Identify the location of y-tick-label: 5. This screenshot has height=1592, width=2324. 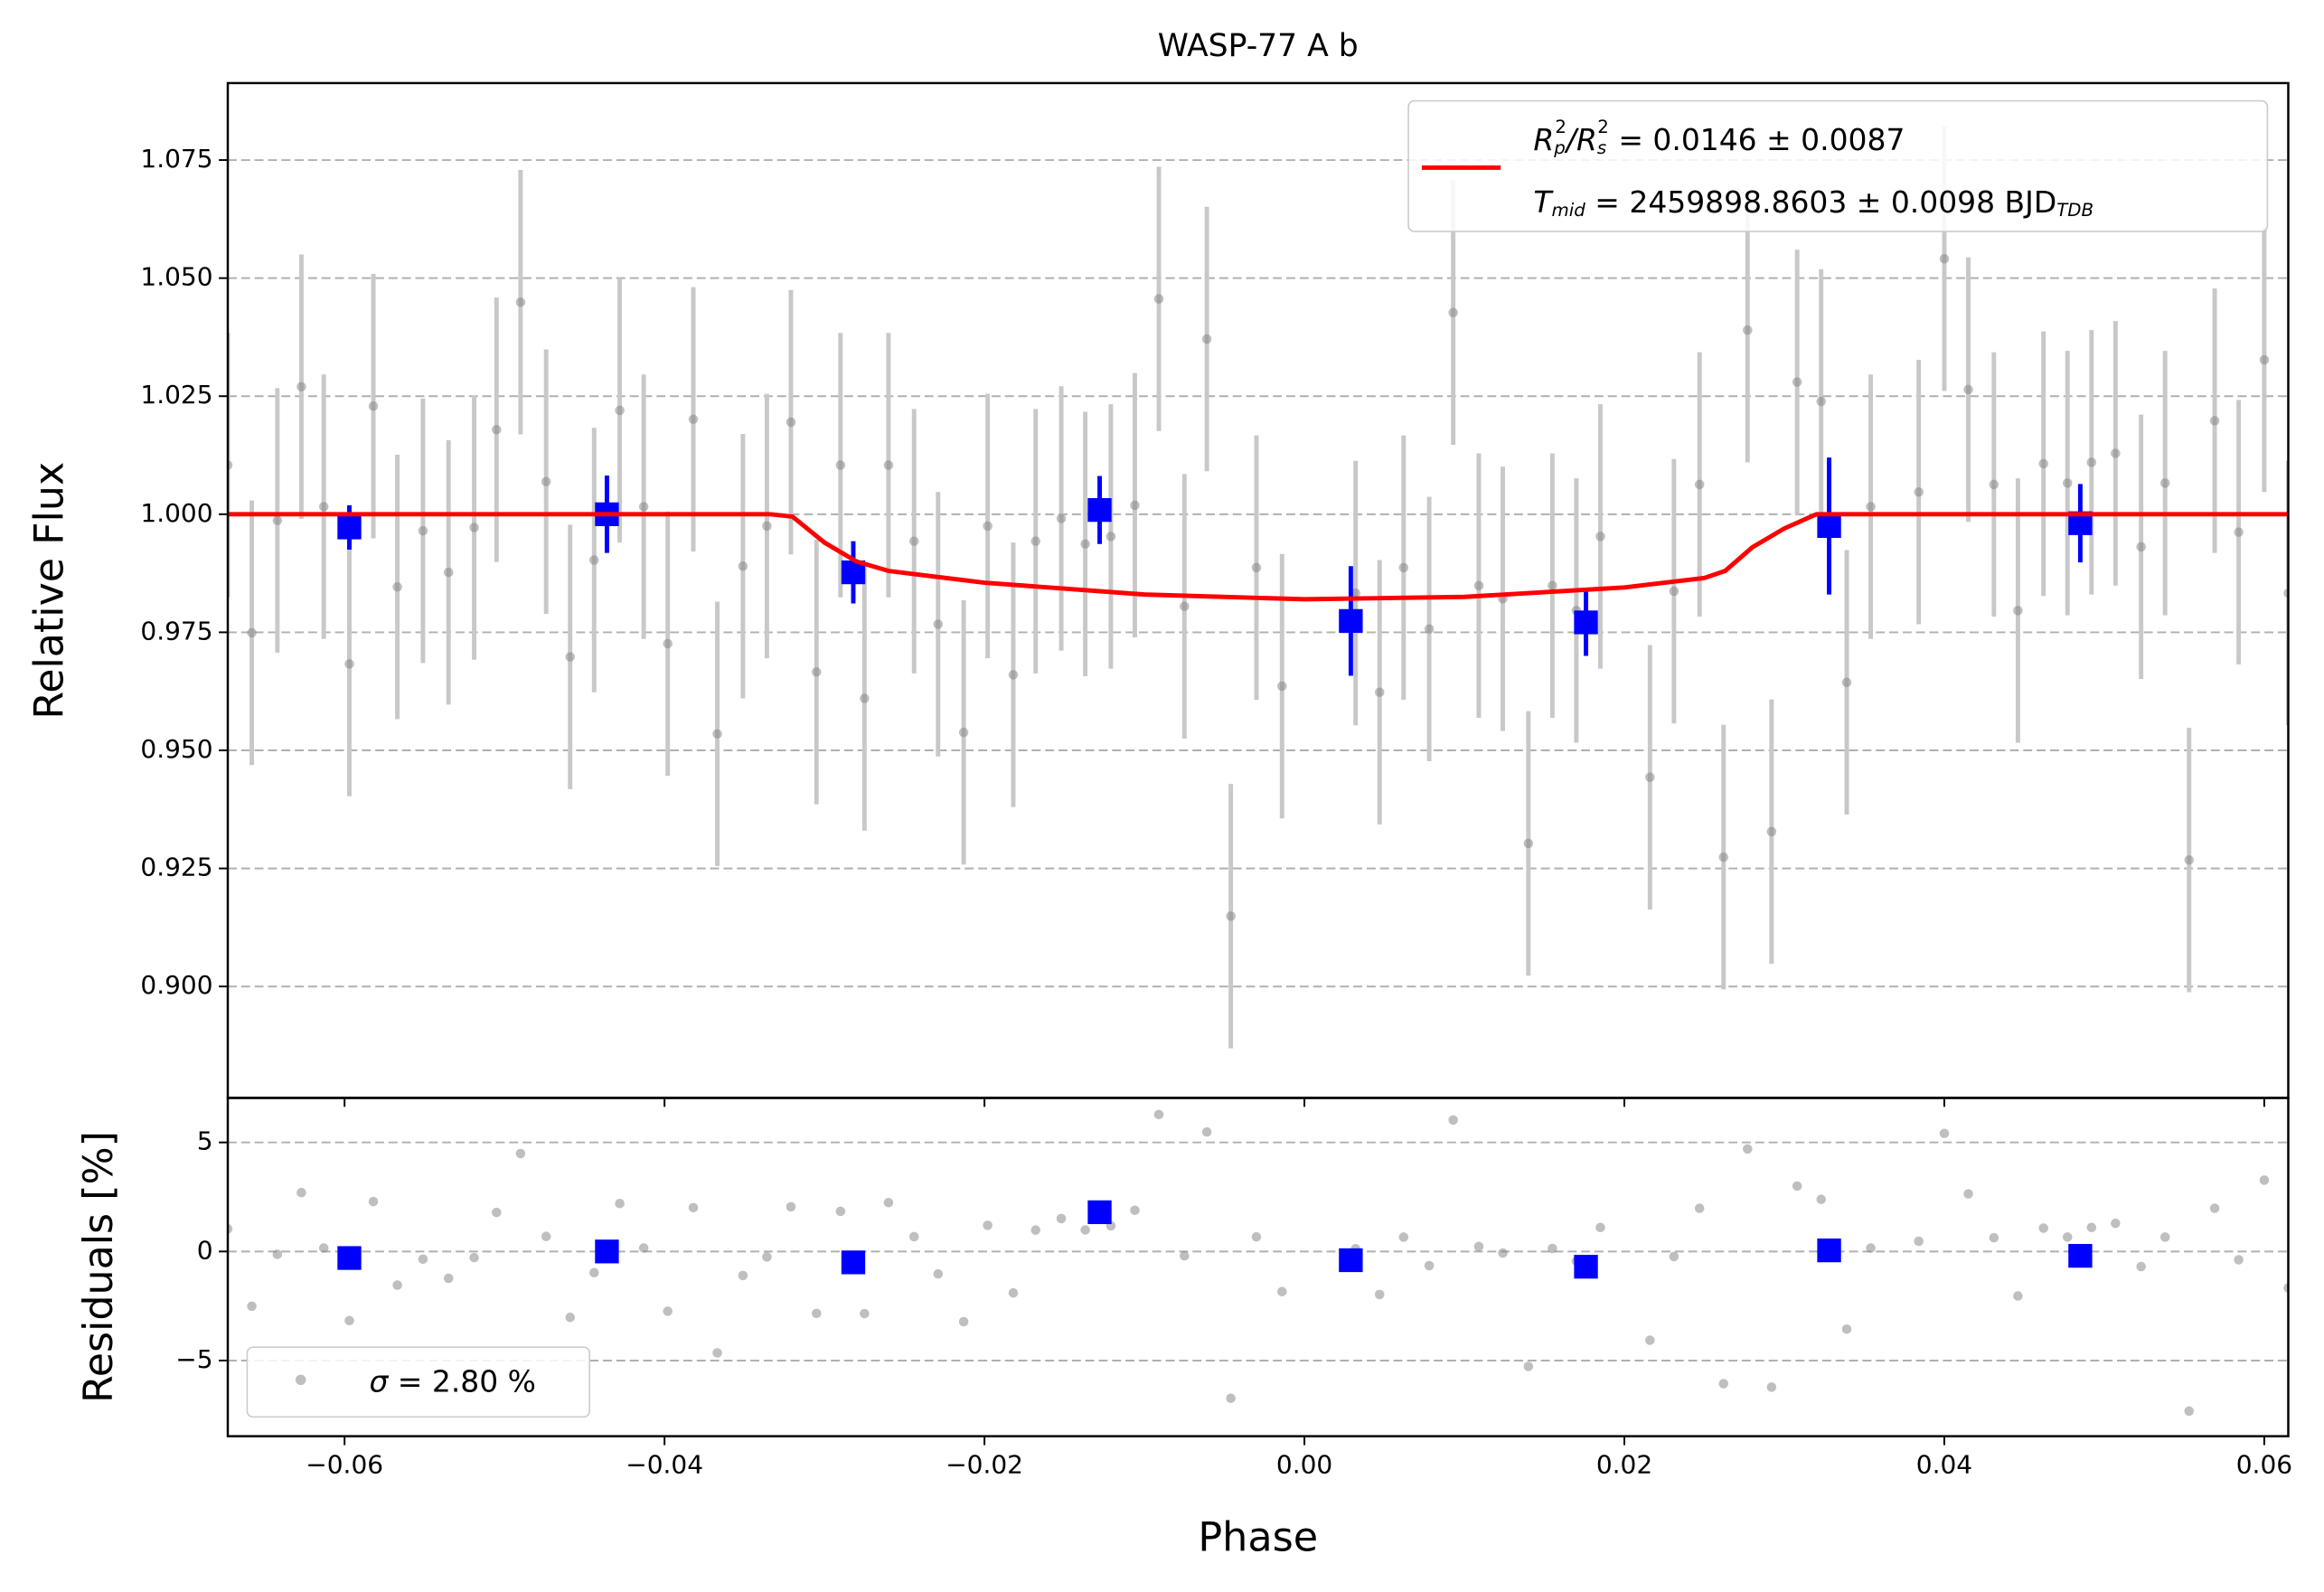
(205, 1141).